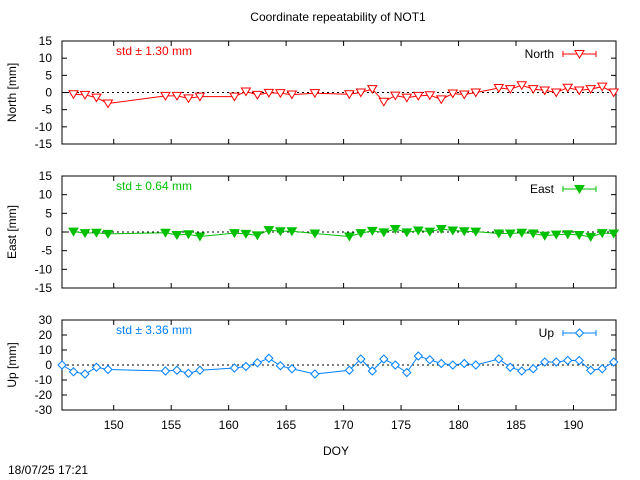 The image size is (640, 480). I want to click on north-legend-marker, so click(579, 54).